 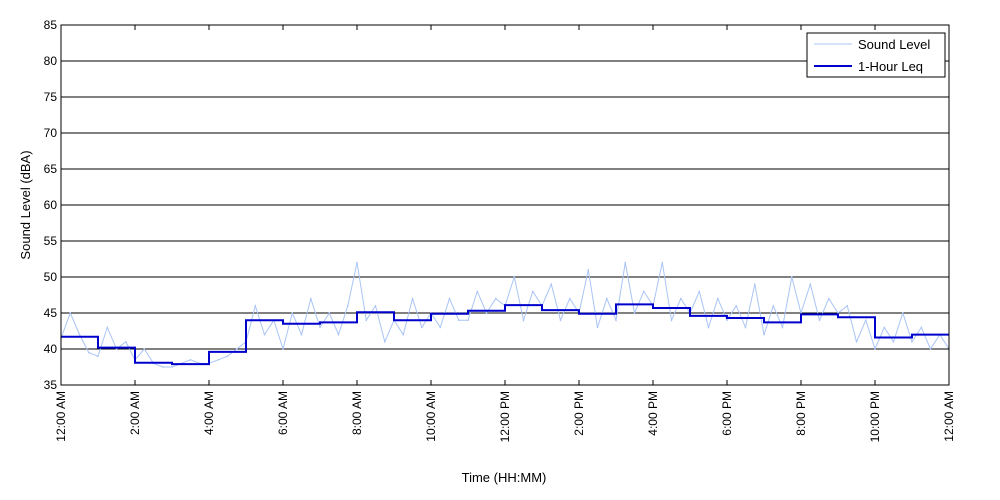 What do you see at coordinates (727, 413) in the screenshot?
I see `x-tick-label: 6:00 PM` at bounding box center [727, 413].